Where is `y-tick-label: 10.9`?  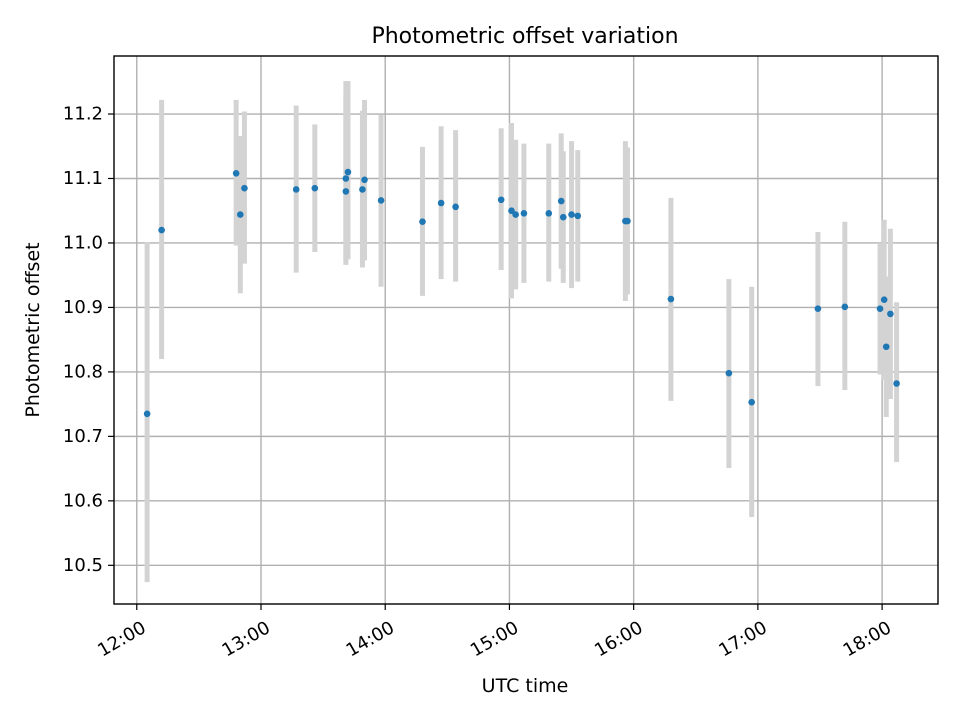 y-tick-label: 10.9 is located at coordinates (83, 307).